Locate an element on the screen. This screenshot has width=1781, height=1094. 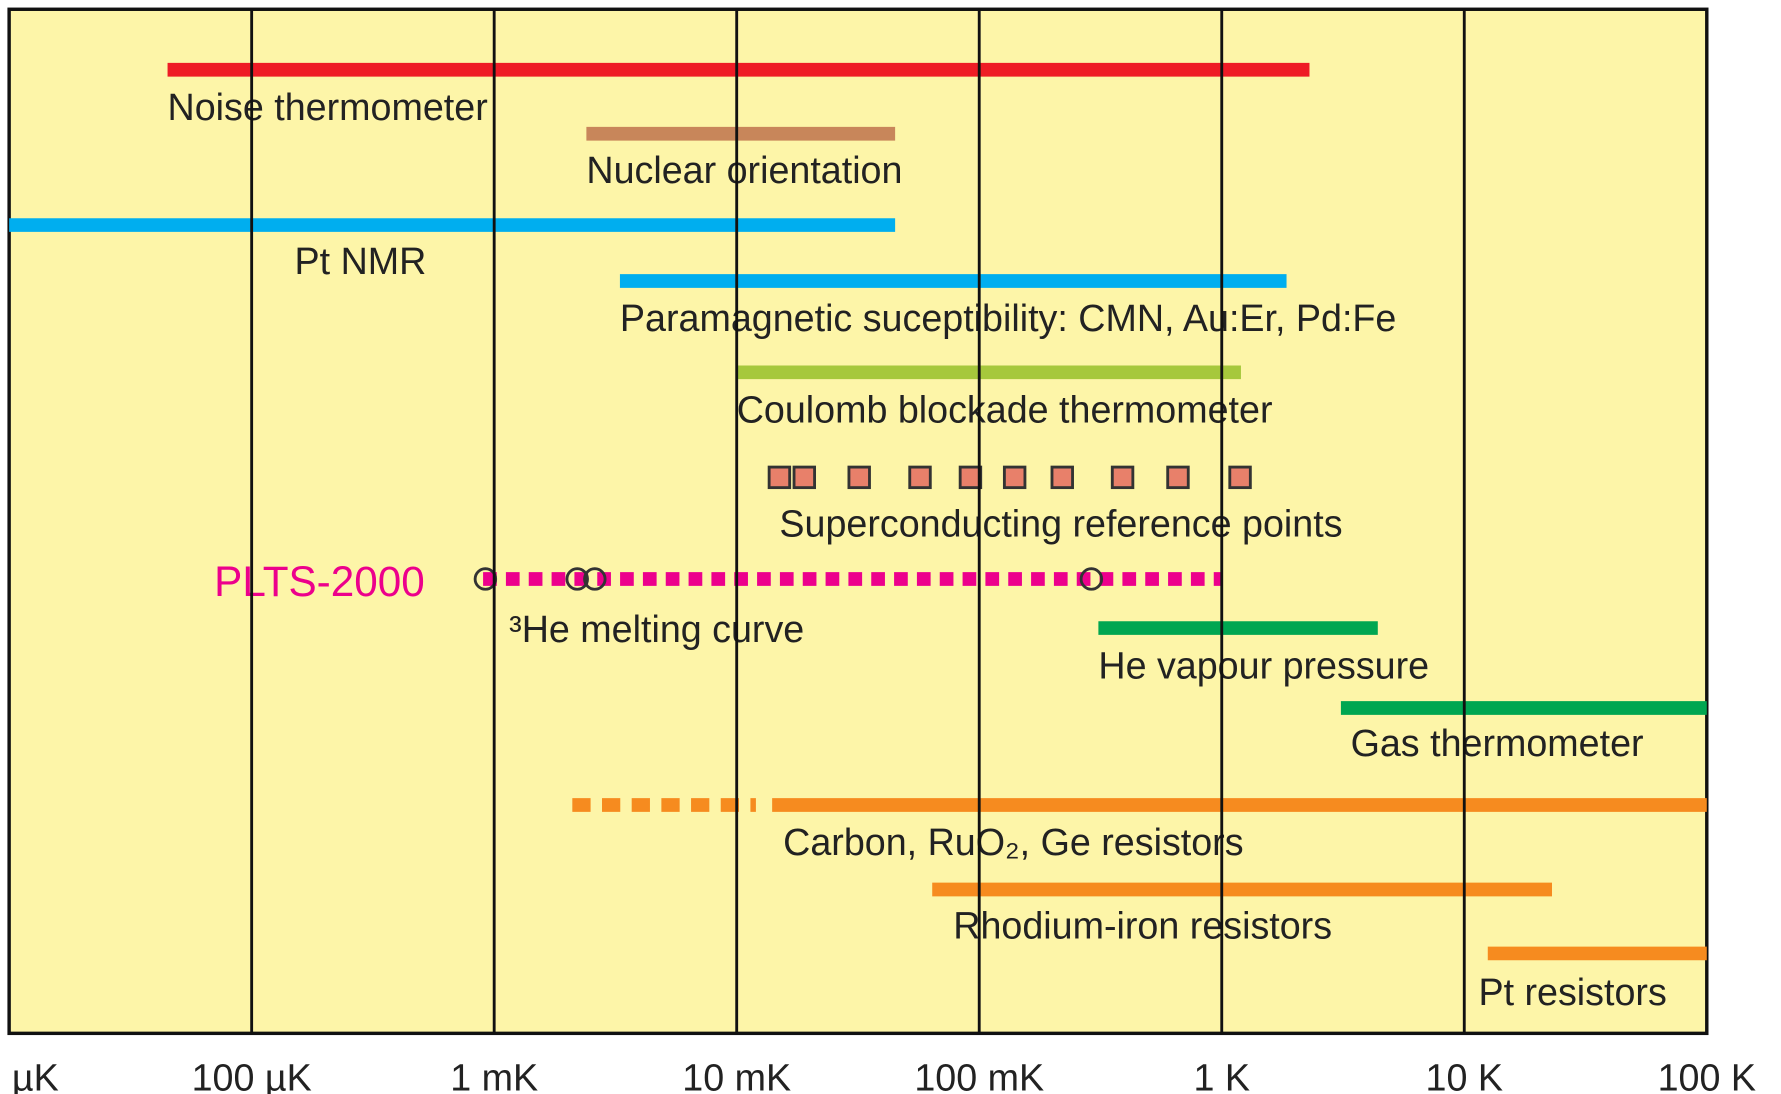
series-label: Pt NMR is located at coordinates (361, 261).